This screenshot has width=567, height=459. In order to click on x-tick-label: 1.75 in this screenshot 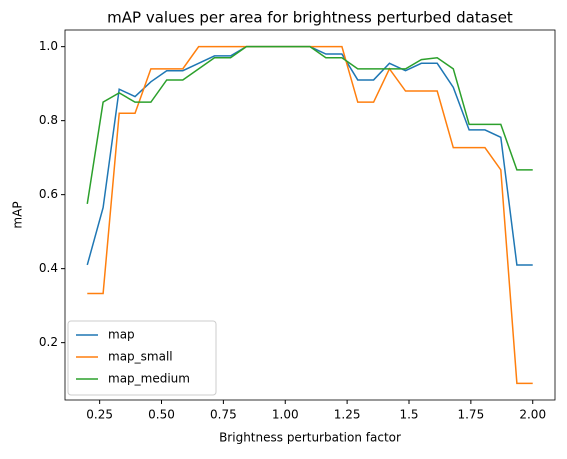, I will do `click(470, 415)`.